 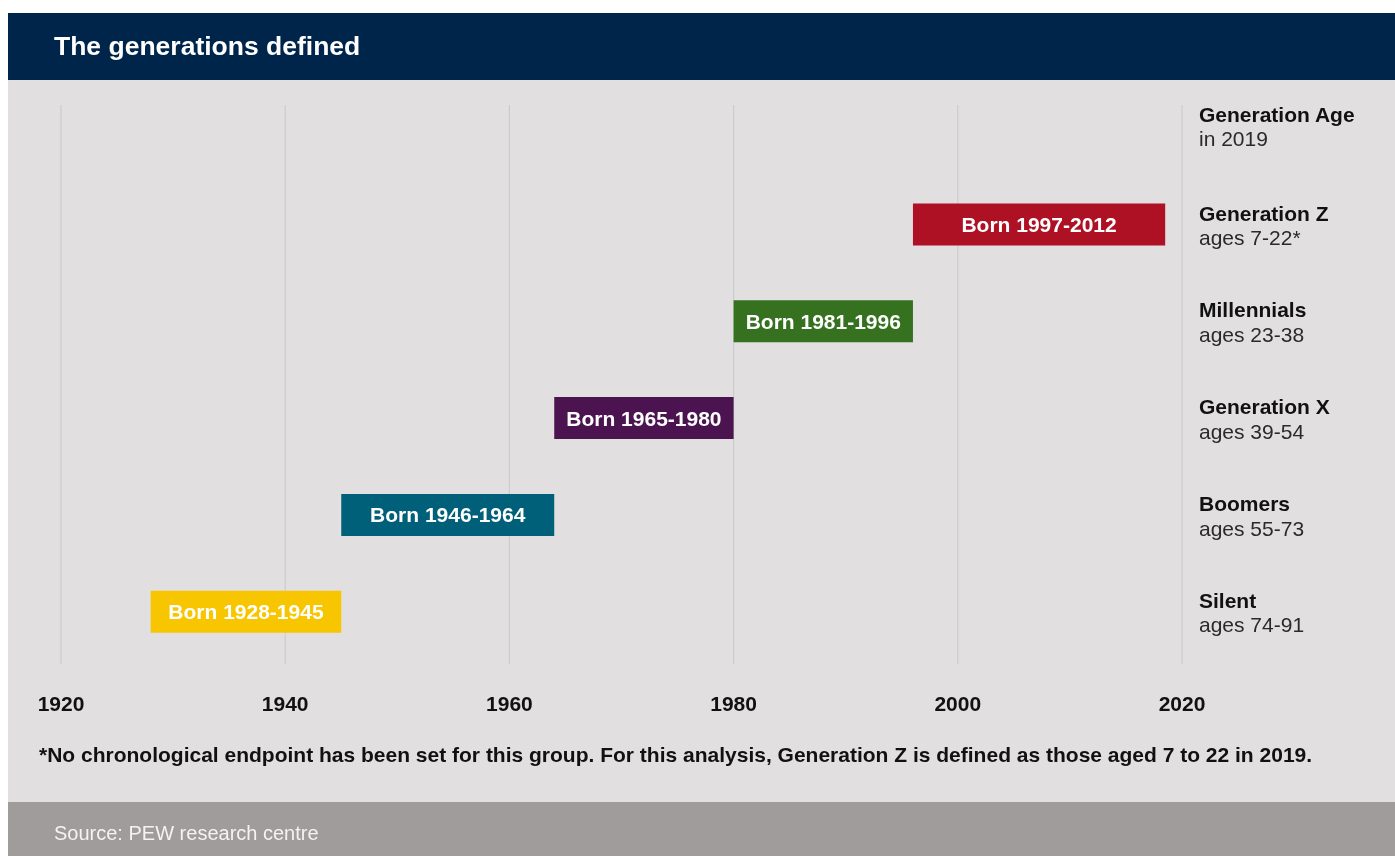 What do you see at coordinates (676, 754) in the screenshot?
I see `text: *No chronological endpoint has been set for this group. For this analysis, Generation Z is defined as those aged 7 to 22 in 2019.` at bounding box center [676, 754].